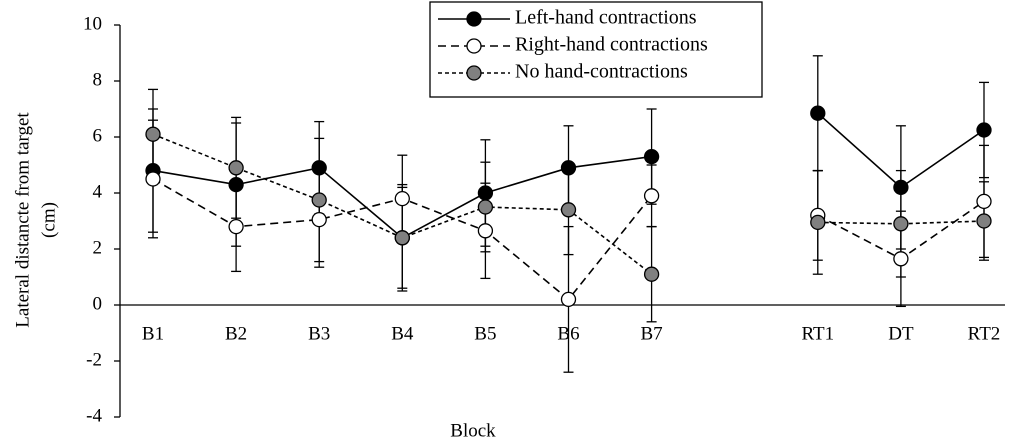  Describe the element at coordinates (98, 135) in the screenshot. I see `y-tick-label: 6` at that location.